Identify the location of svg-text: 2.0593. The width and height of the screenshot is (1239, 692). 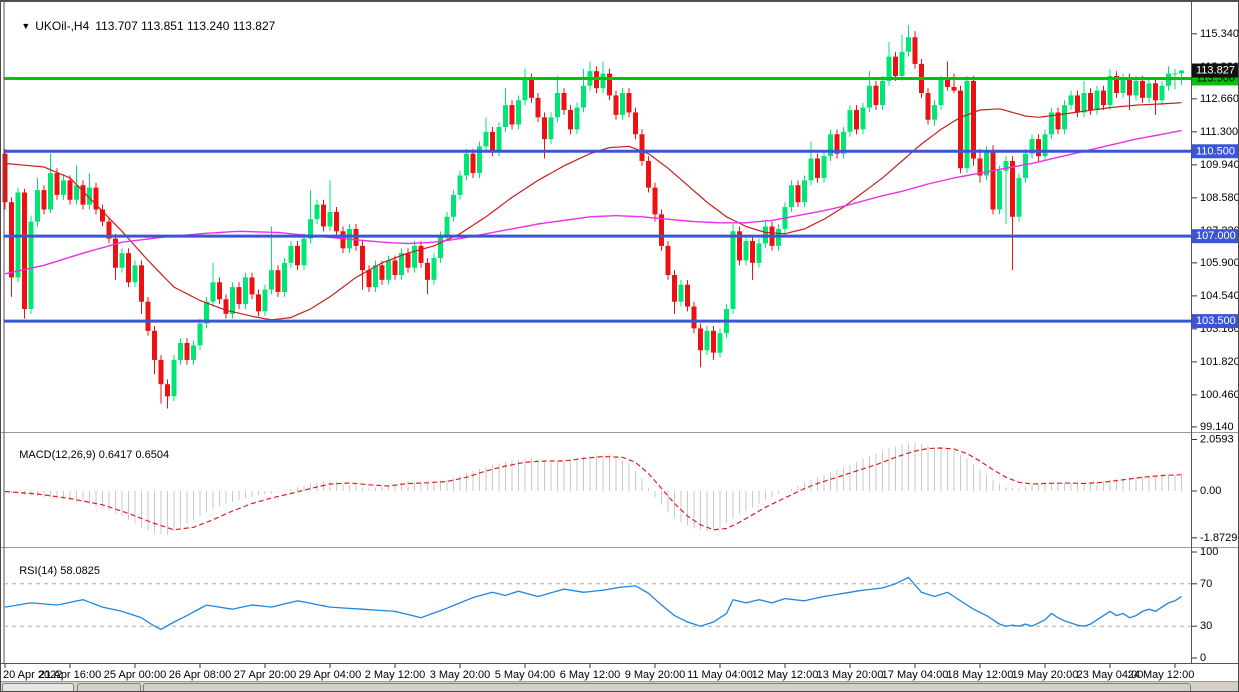
(1217, 440).